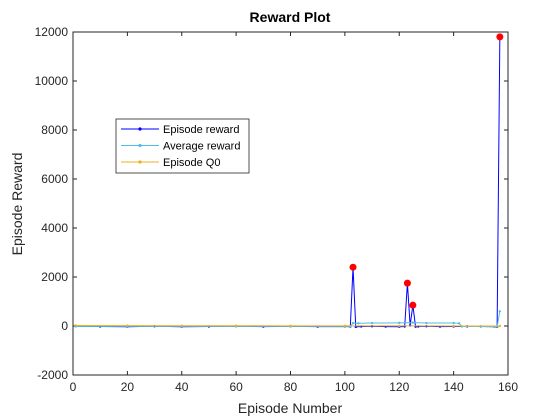 This screenshot has height=420, width=560. Describe the element at coordinates (236, 387) in the screenshot. I see `x-tick-label: 60` at that location.